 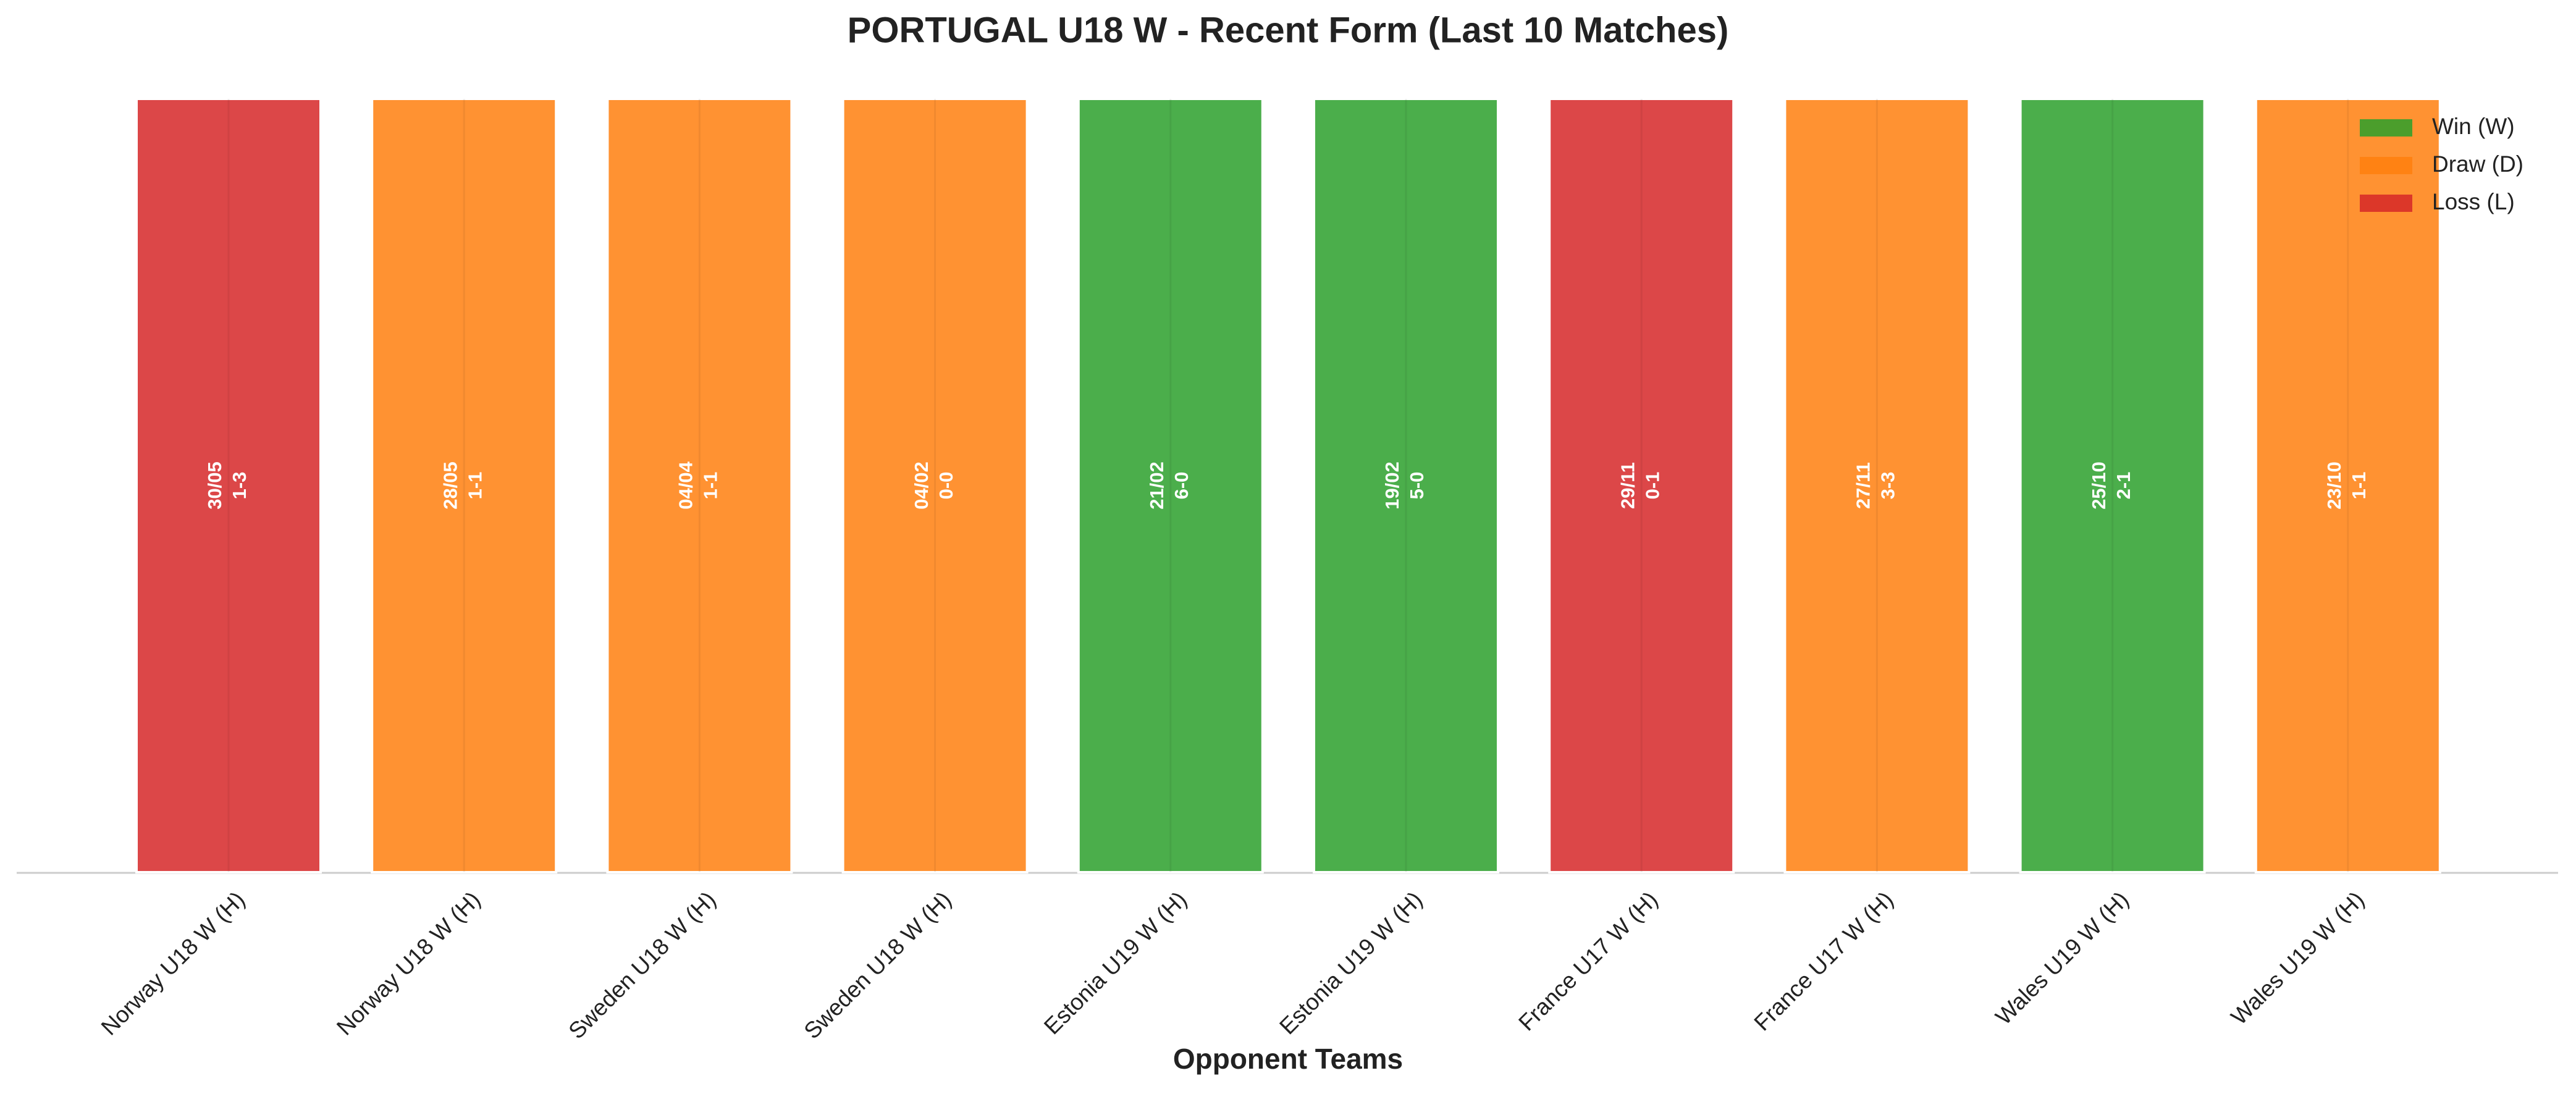 What do you see at coordinates (1157, 485) in the screenshot?
I see `bar-date-label: 21/02` at bounding box center [1157, 485].